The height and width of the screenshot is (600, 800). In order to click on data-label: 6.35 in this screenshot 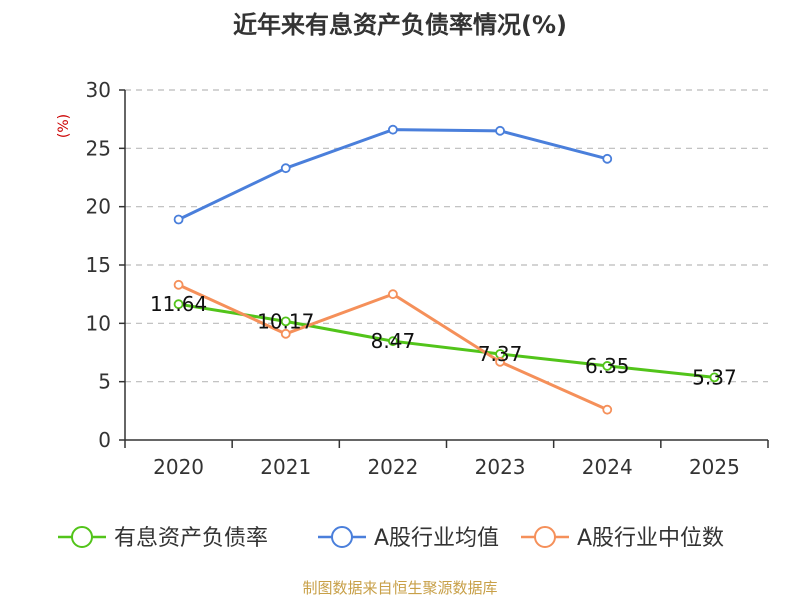, I will do `click(607, 366)`.